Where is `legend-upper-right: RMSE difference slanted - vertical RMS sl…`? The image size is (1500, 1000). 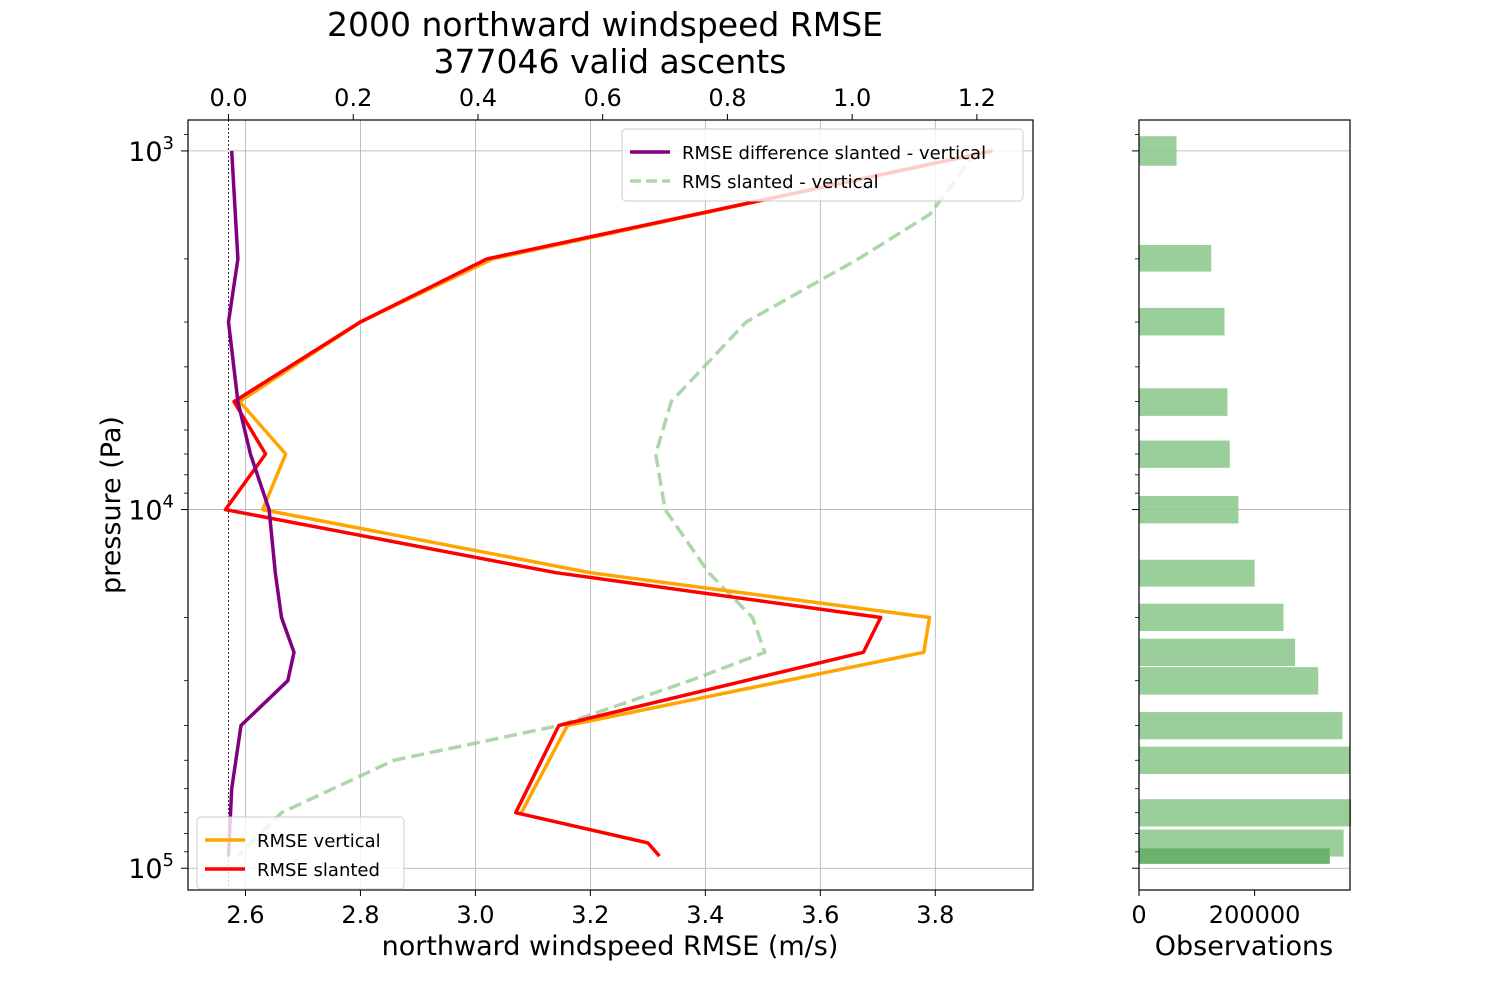
legend-upper-right: RMSE difference slanted - vertical RMS sl… is located at coordinates (822, 165).